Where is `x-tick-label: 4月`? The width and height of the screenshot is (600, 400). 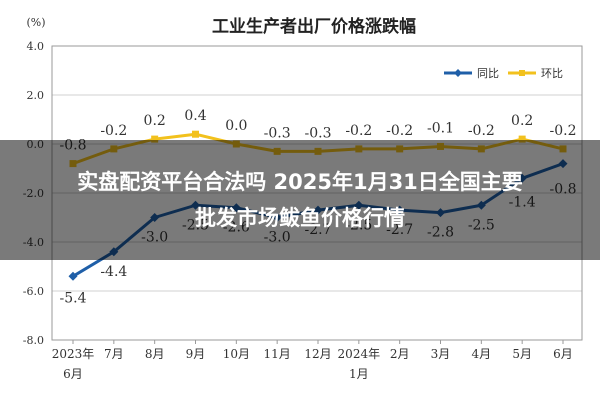 x-tick-label: 4月 is located at coordinates (482, 354).